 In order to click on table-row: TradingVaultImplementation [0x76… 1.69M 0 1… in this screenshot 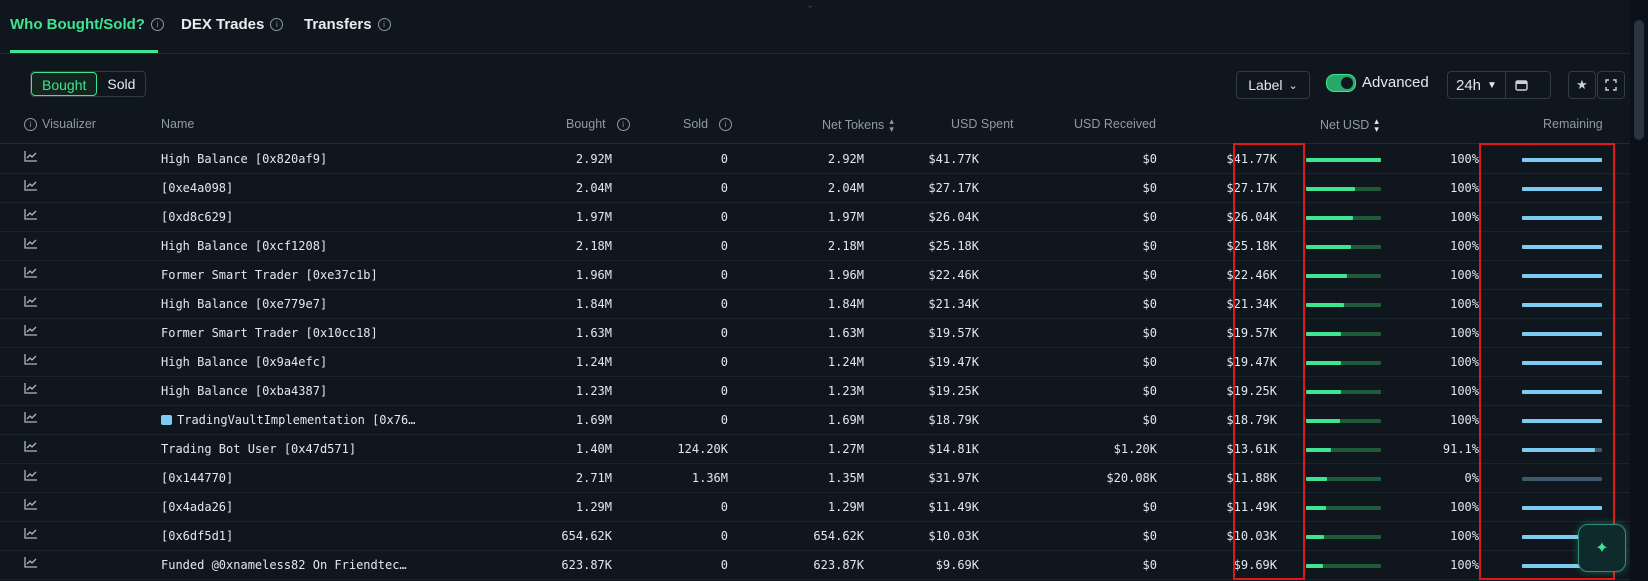, I will do `click(815, 420)`.